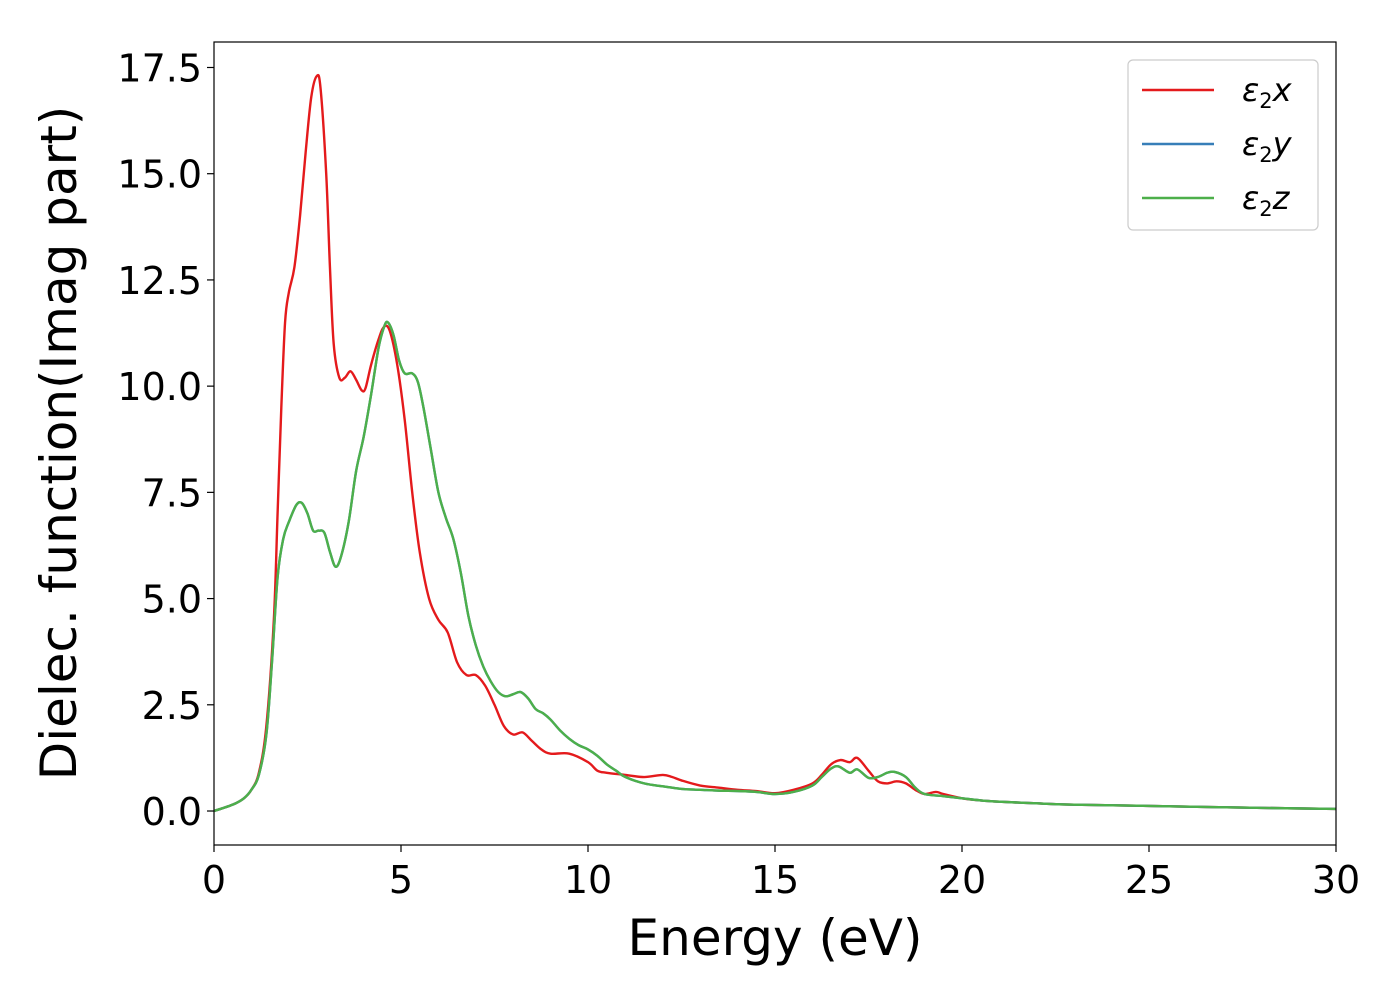 The image size is (1400, 1000). I want to click on x-tick-label: 20, so click(962, 880).